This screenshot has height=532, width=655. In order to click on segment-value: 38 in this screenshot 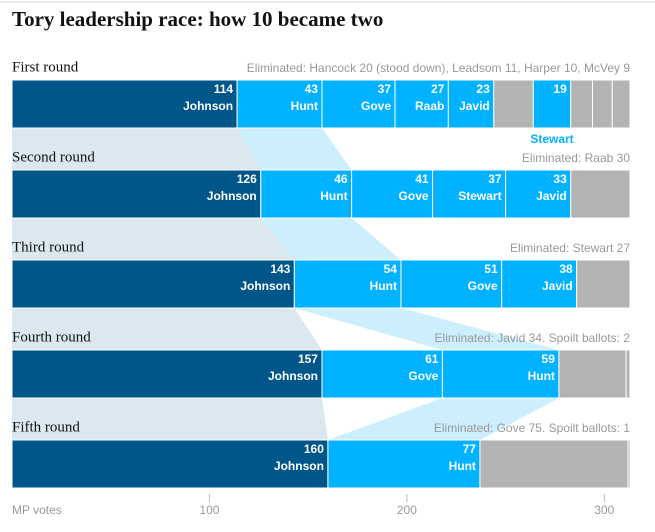, I will do `click(566, 269)`.